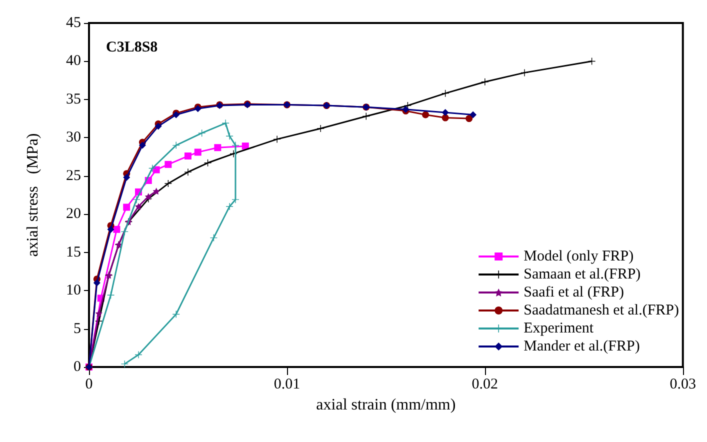 This screenshot has height=442, width=707. I want to click on legend-label: Samaan et al.(FRP), so click(582, 274).